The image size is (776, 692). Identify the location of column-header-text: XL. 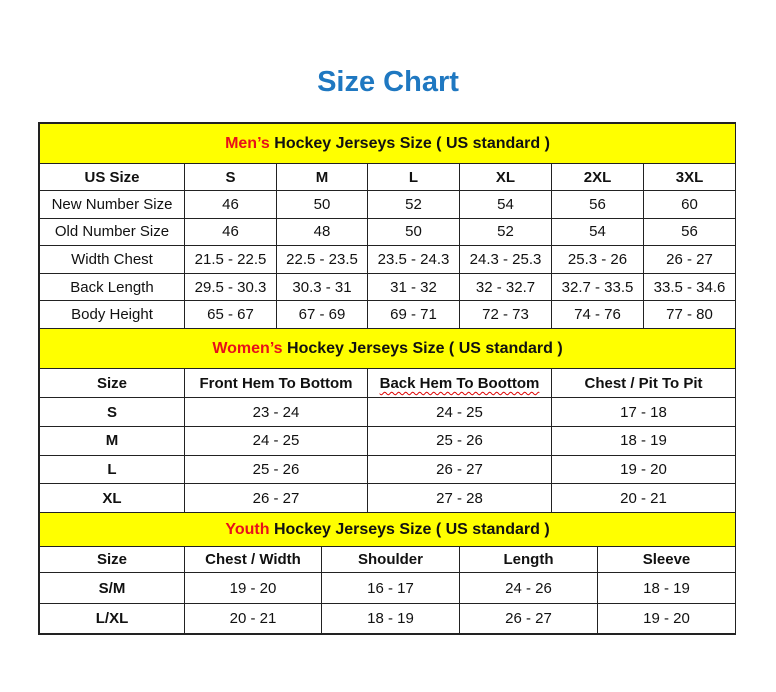
(505, 177).